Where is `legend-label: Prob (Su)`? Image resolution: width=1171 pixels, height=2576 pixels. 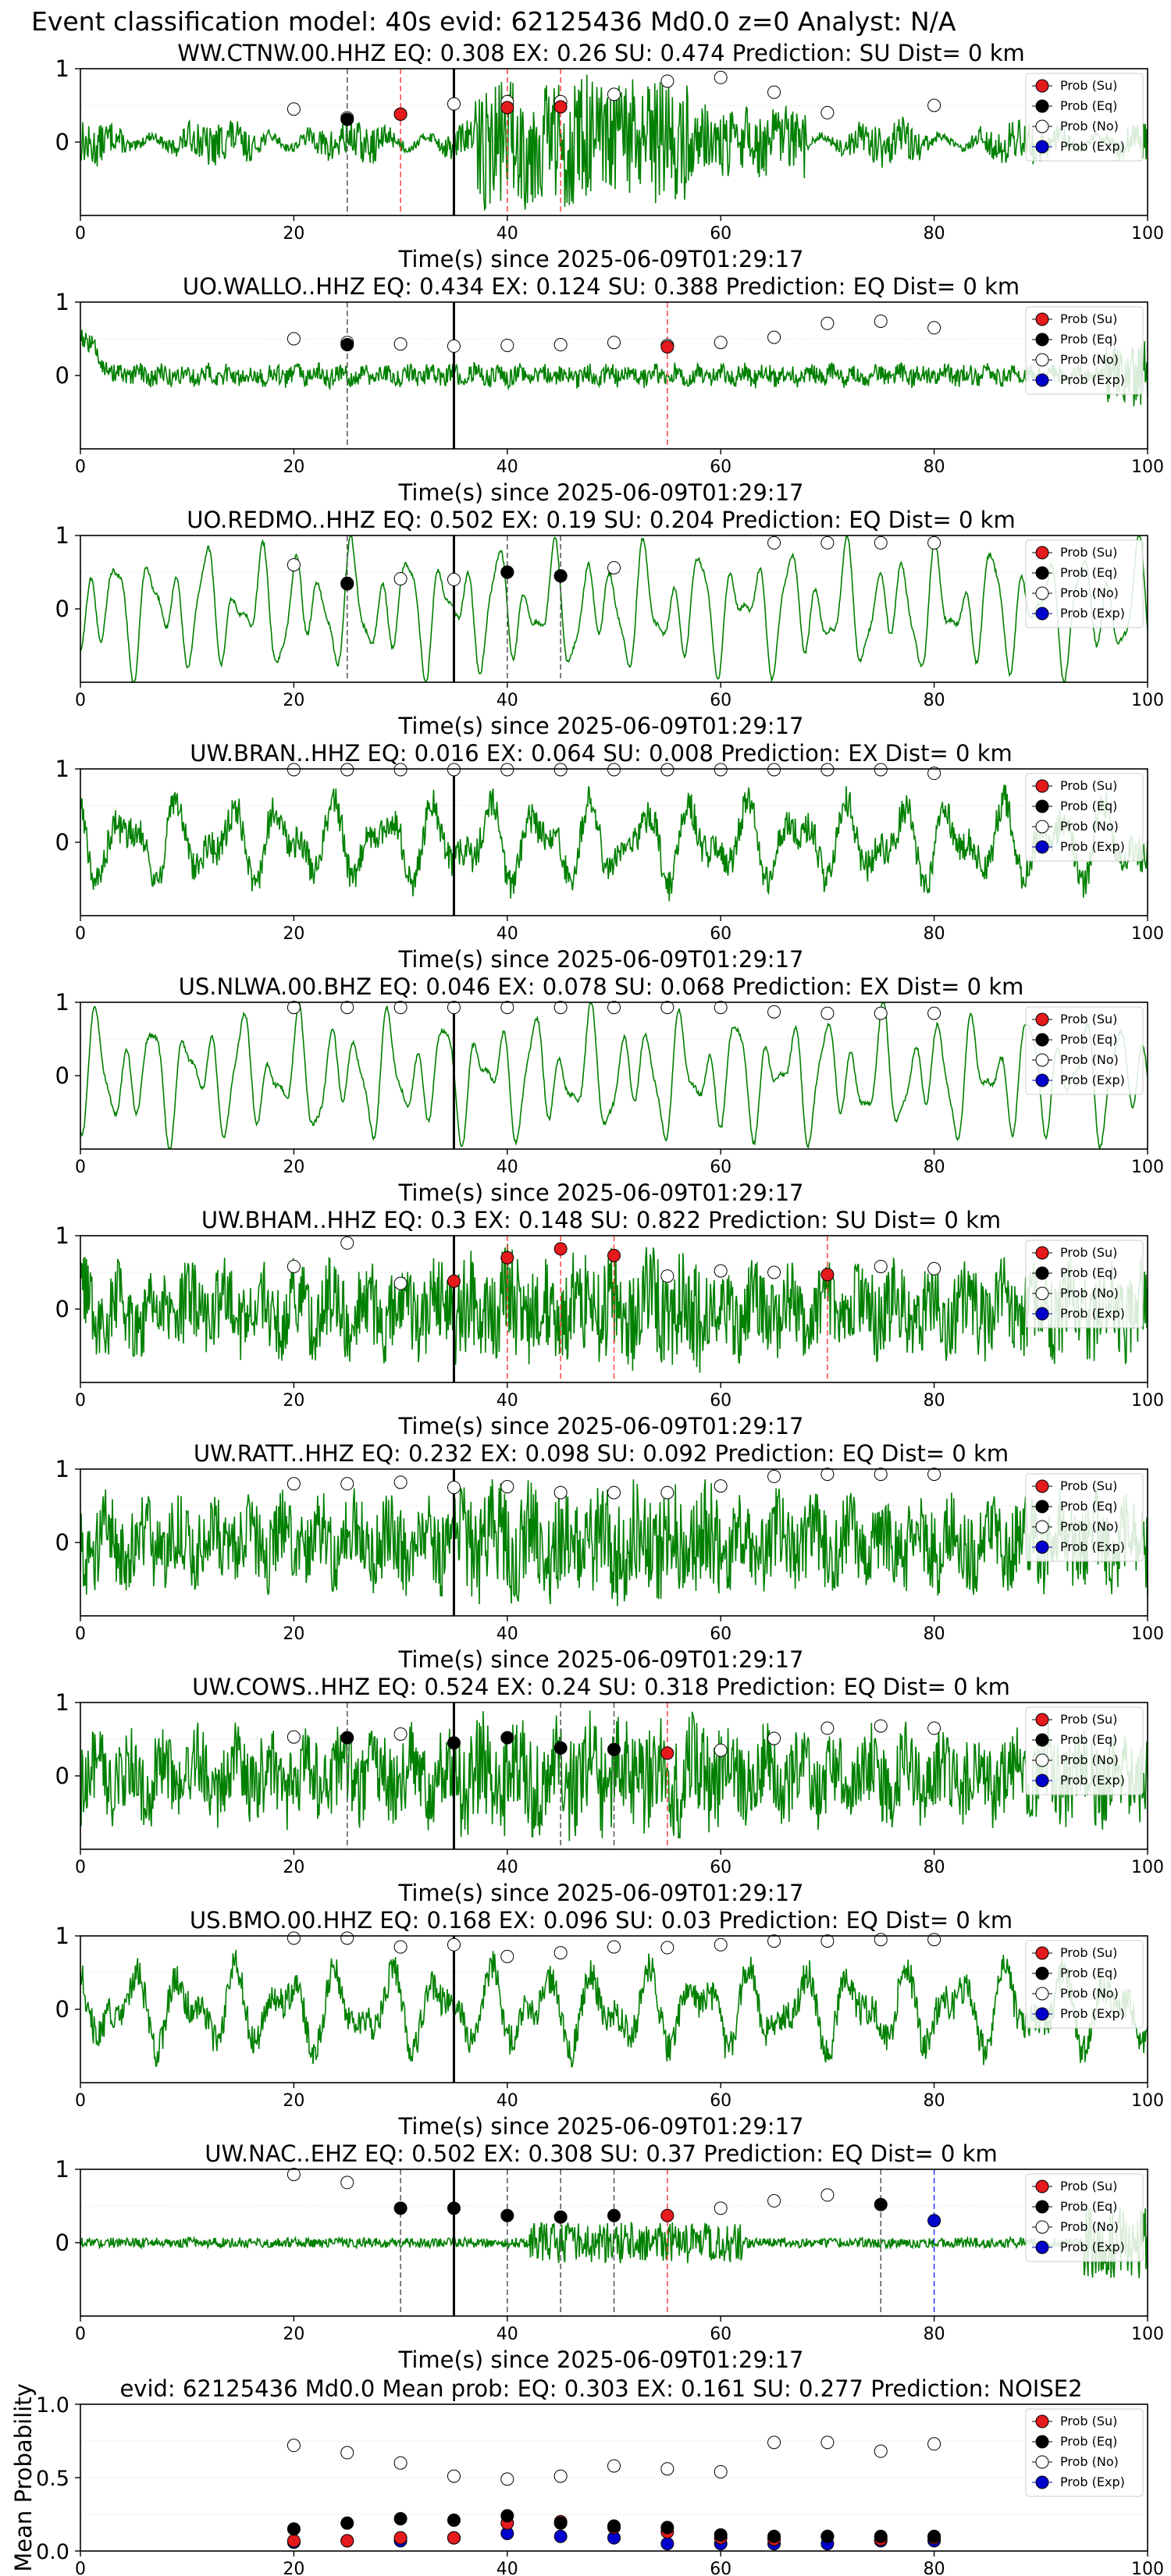
legend-label: Prob (Su) is located at coordinates (1088, 1719).